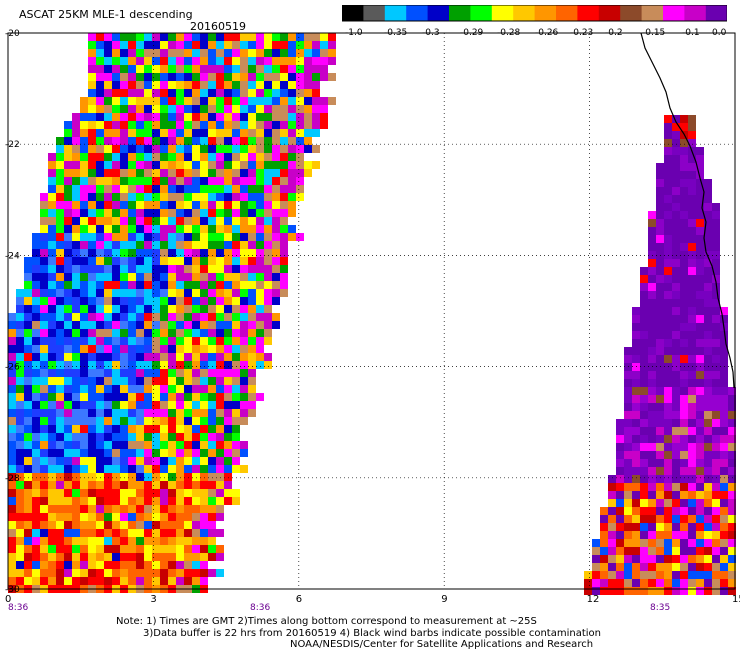 This screenshot has height=650, width=740. Describe the element at coordinates (12, 590) in the screenshot. I see `y-tick-label: -30` at that location.